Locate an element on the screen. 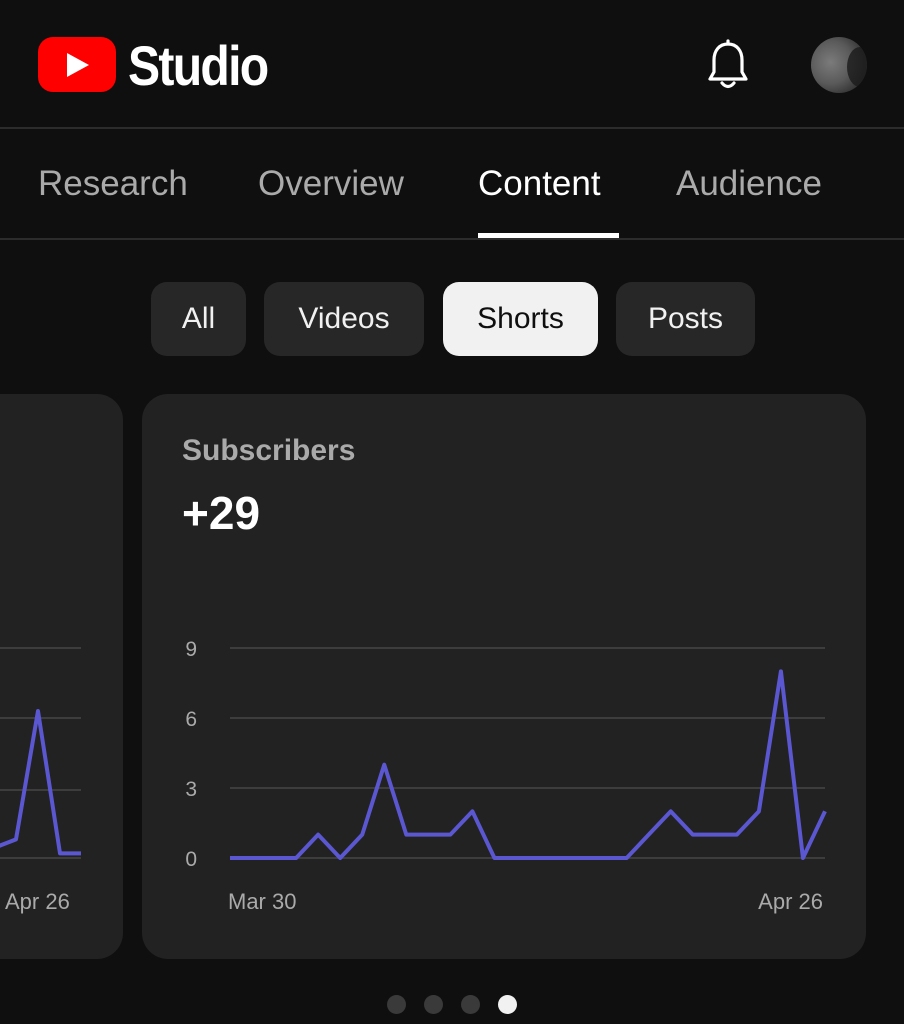 The image size is (904, 1024). app-header: Studio is located at coordinates (452, 64).